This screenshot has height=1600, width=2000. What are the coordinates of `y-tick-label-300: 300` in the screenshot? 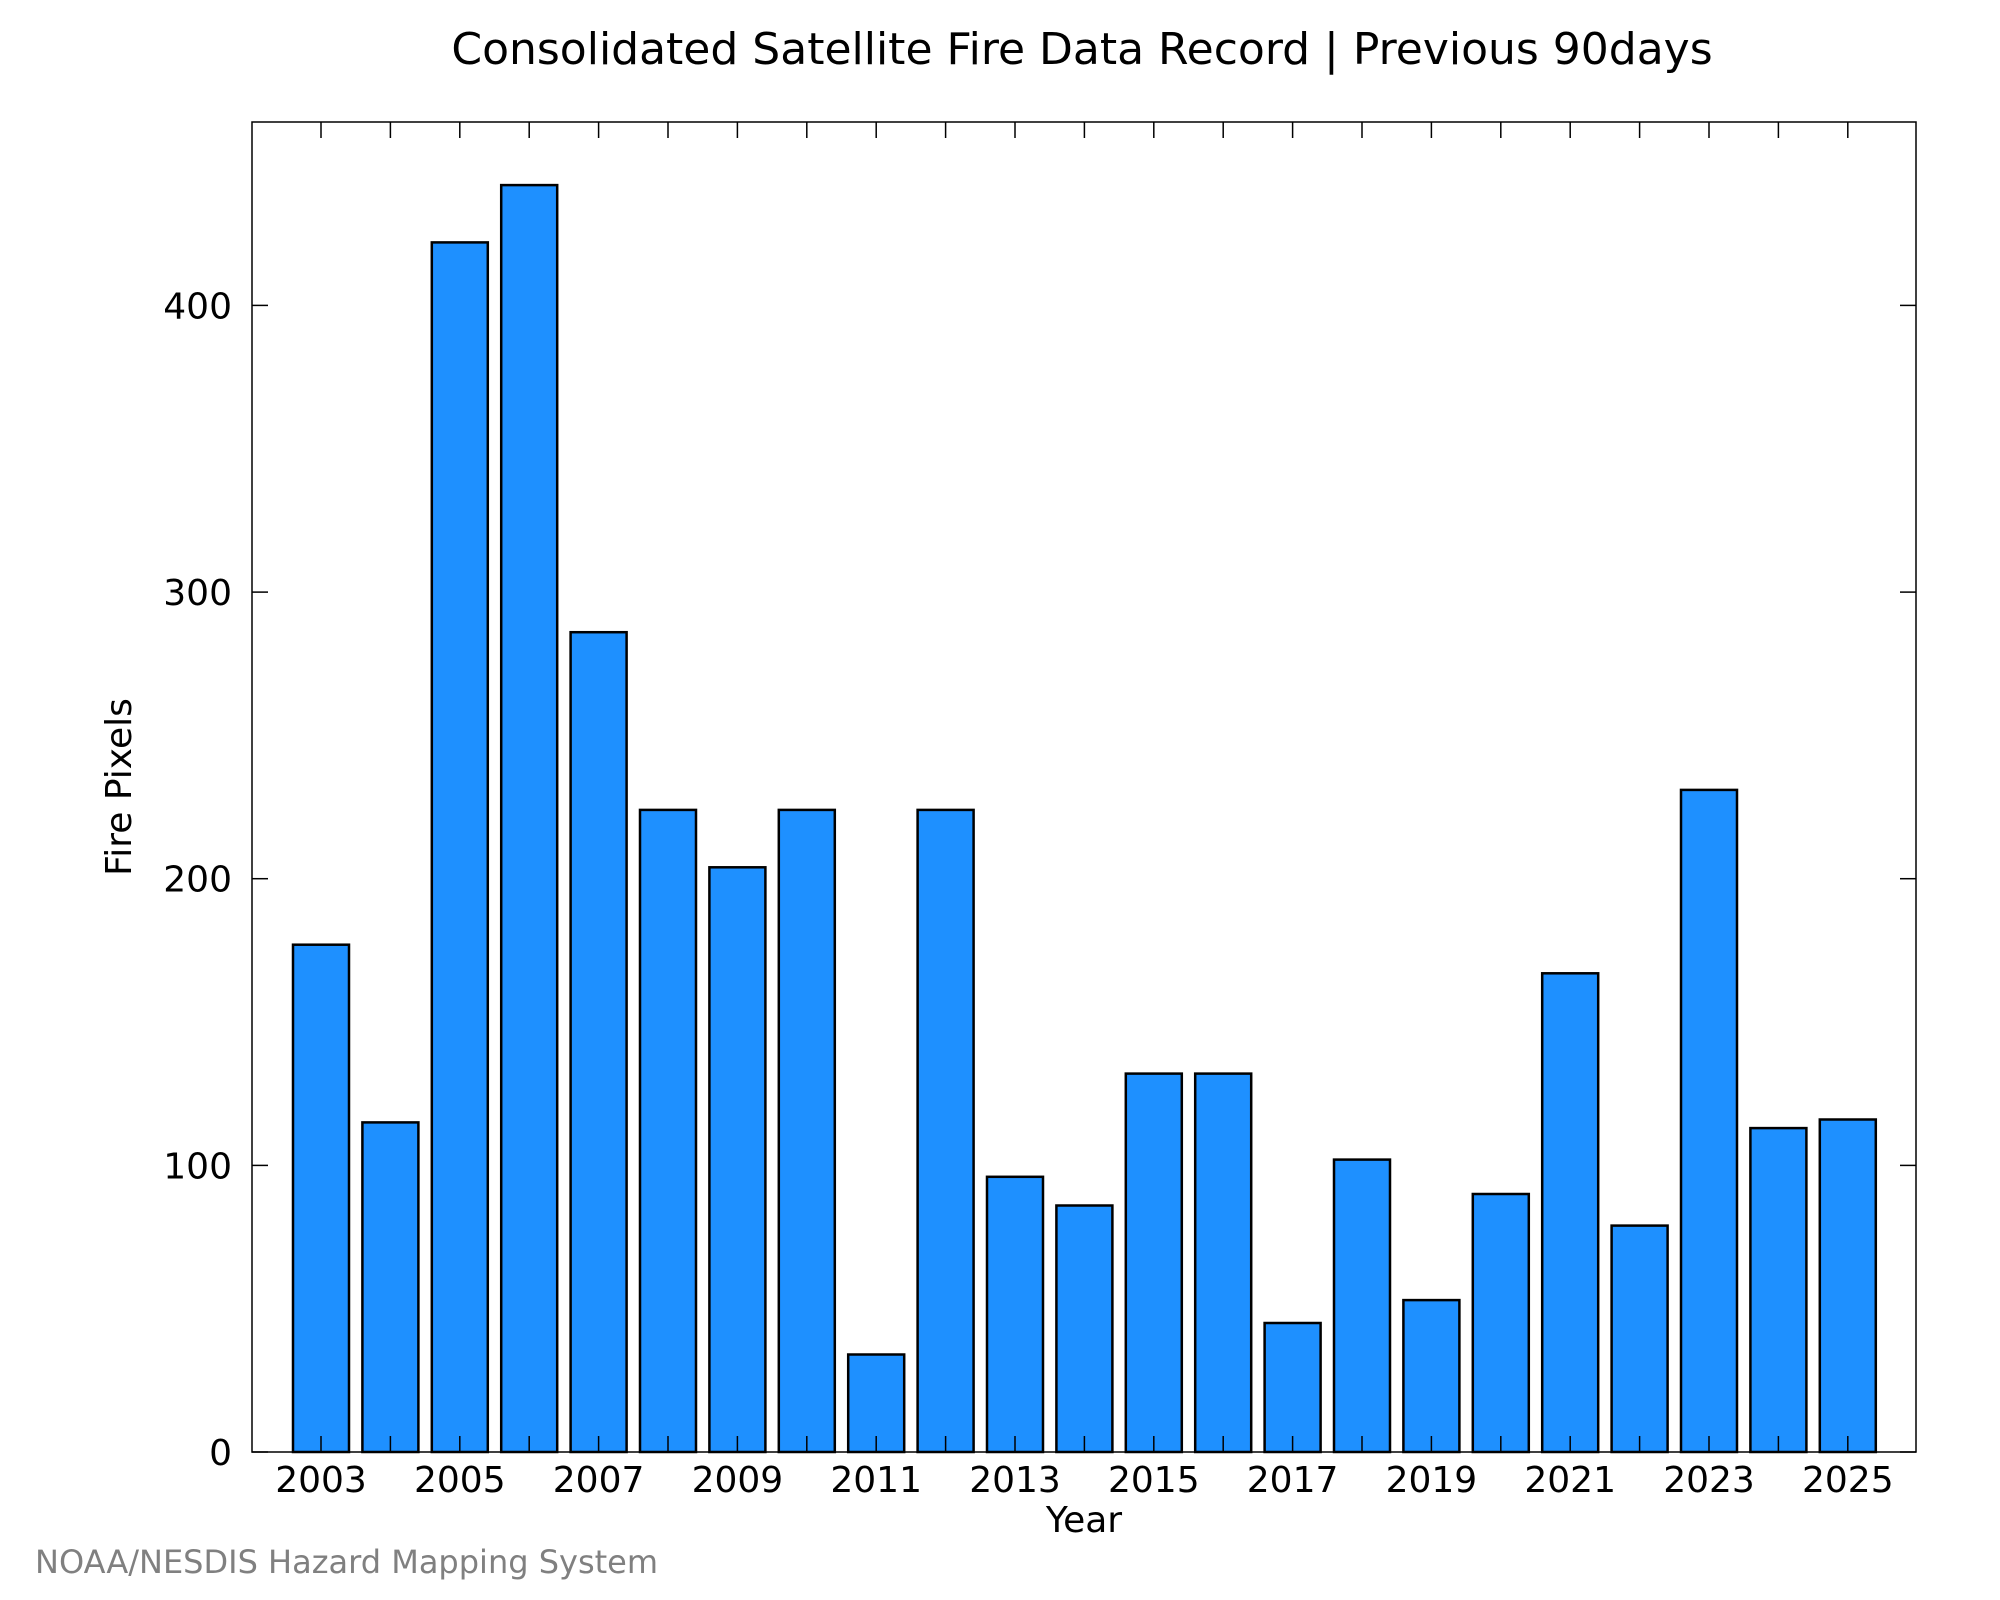 It's located at (197, 593).